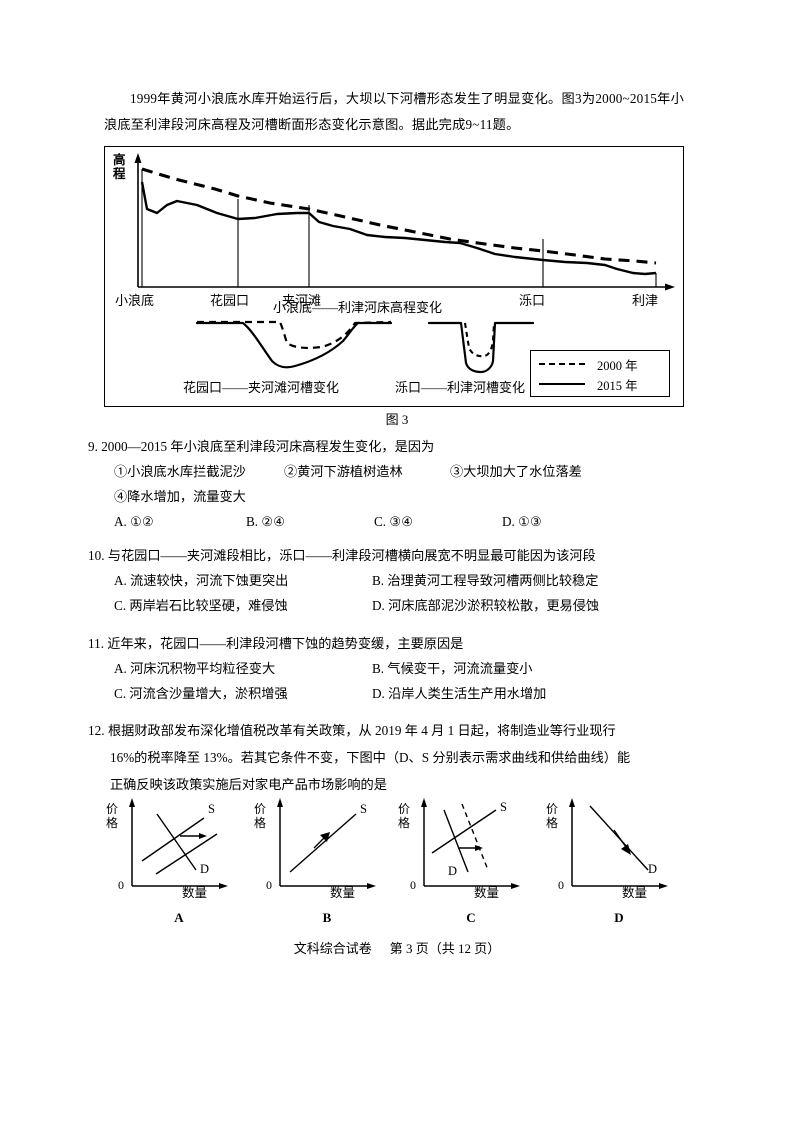  What do you see at coordinates (269, 885) in the screenshot?
I see `sd-b-origin: 0` at bounding box center [269, 885].